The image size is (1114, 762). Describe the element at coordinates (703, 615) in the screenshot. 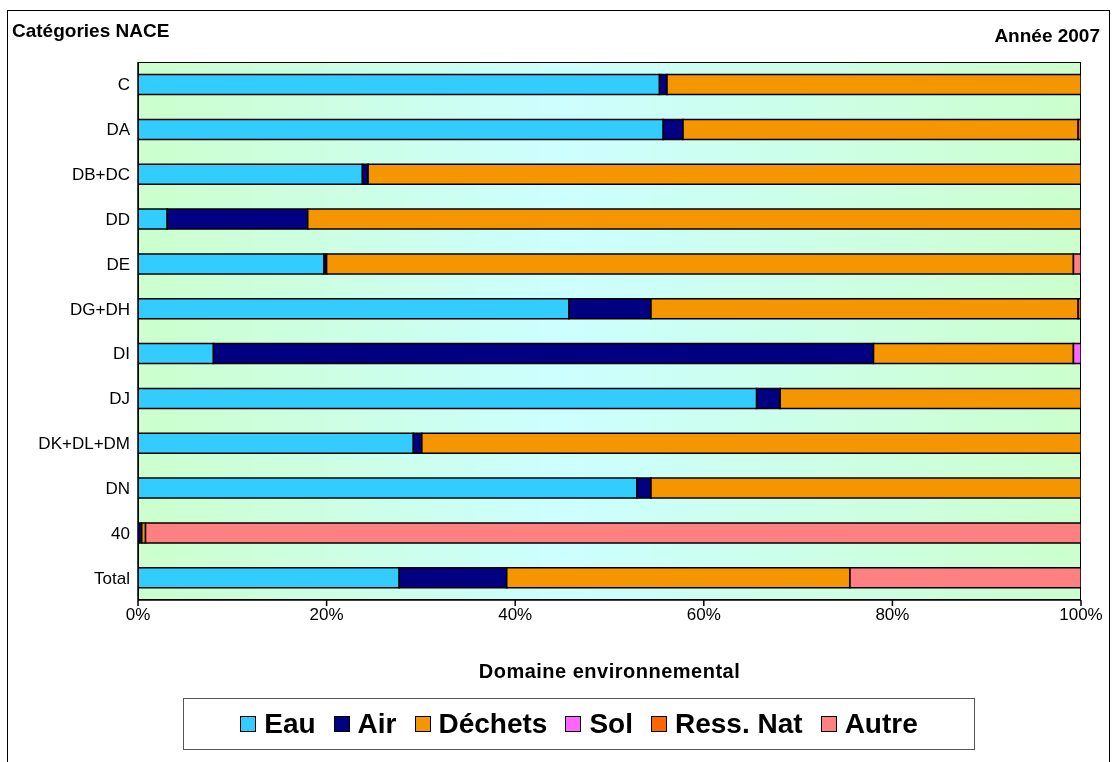

I see `x-tick-label: 60%` at that location.